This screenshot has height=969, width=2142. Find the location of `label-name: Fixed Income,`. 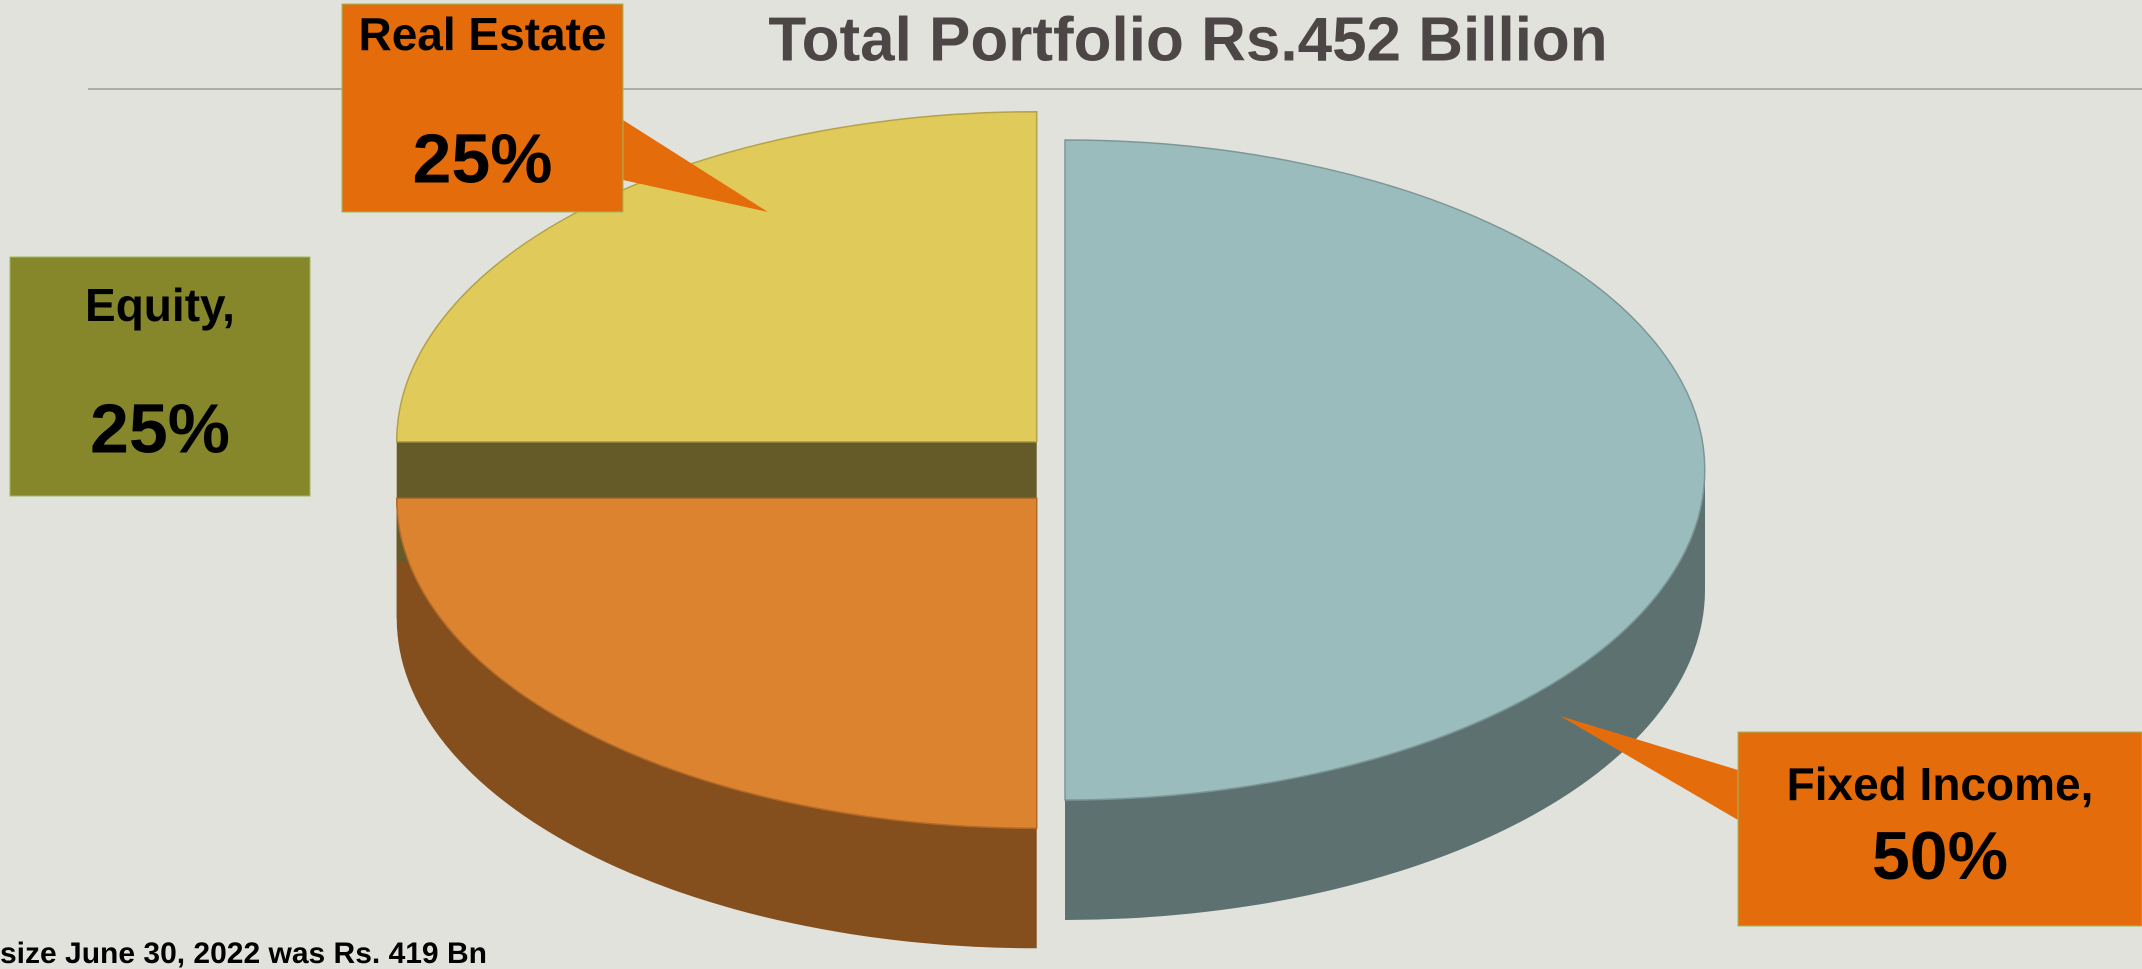

label-name: Fixed Income, is located at coordinates (1940, 784).